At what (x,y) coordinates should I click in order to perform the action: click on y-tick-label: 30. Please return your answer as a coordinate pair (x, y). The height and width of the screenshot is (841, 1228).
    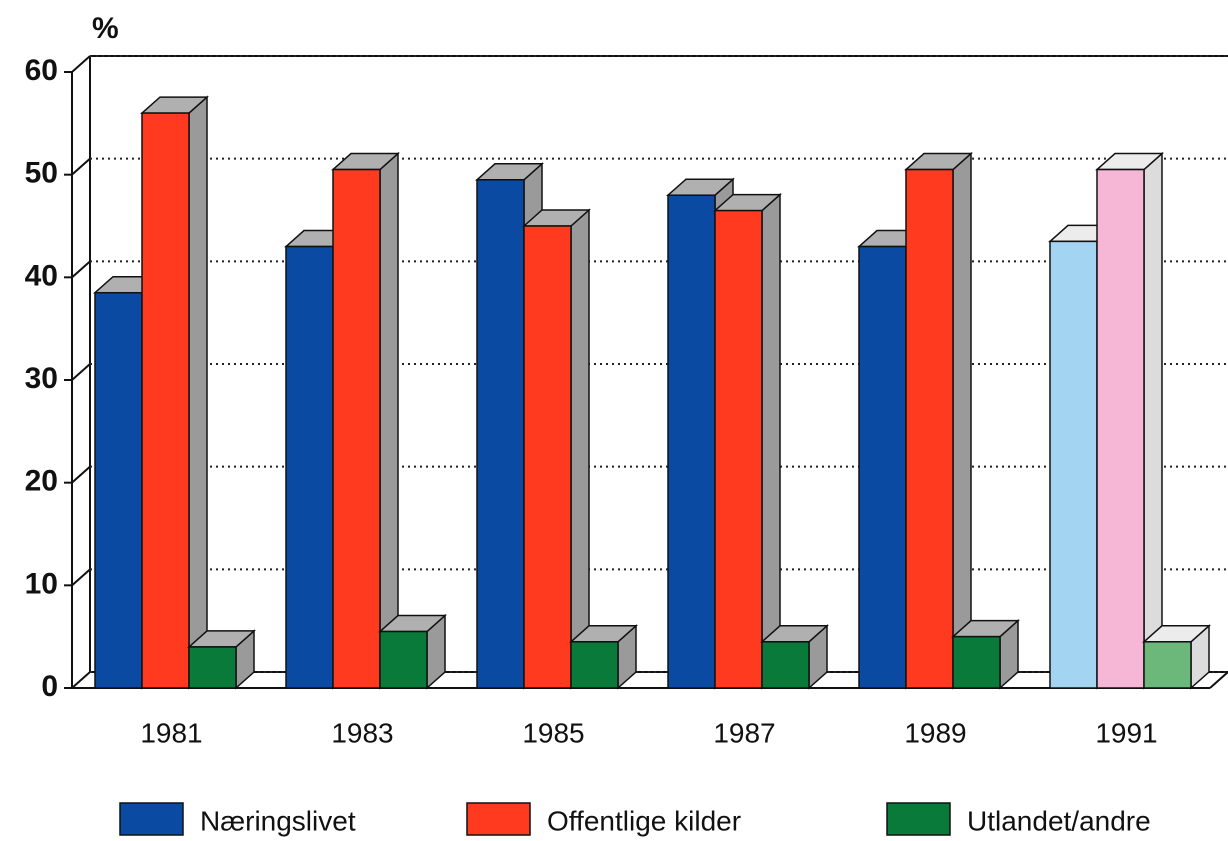
    Looking at the image, I should click on (41, 378).